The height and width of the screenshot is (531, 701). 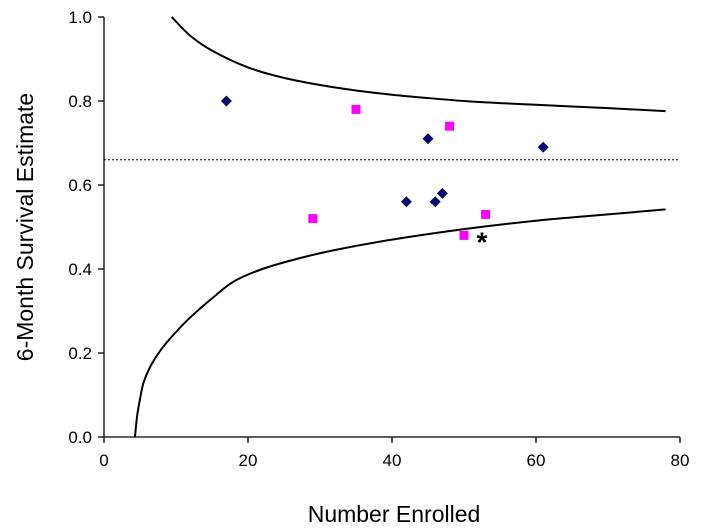 What do you see at coordinates (482, 241) in the screenshot?
I see `annotation-asterisk: *` at bounding box center [482, 241].